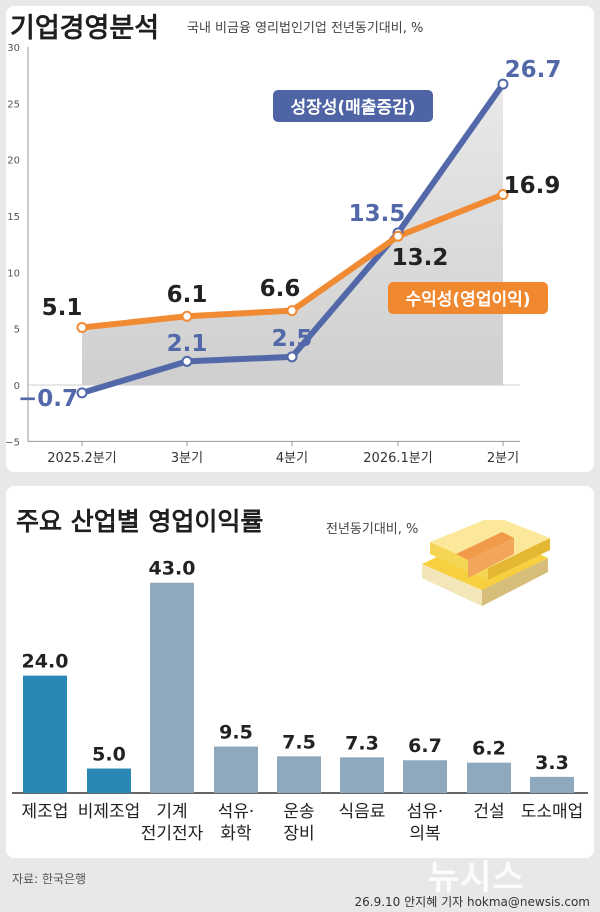 The image size is (600, 912). What do you see at coordinates (424, 834) in the screenshot?
I see `bar-category-label: 의복` at bounding box center [424, 834].